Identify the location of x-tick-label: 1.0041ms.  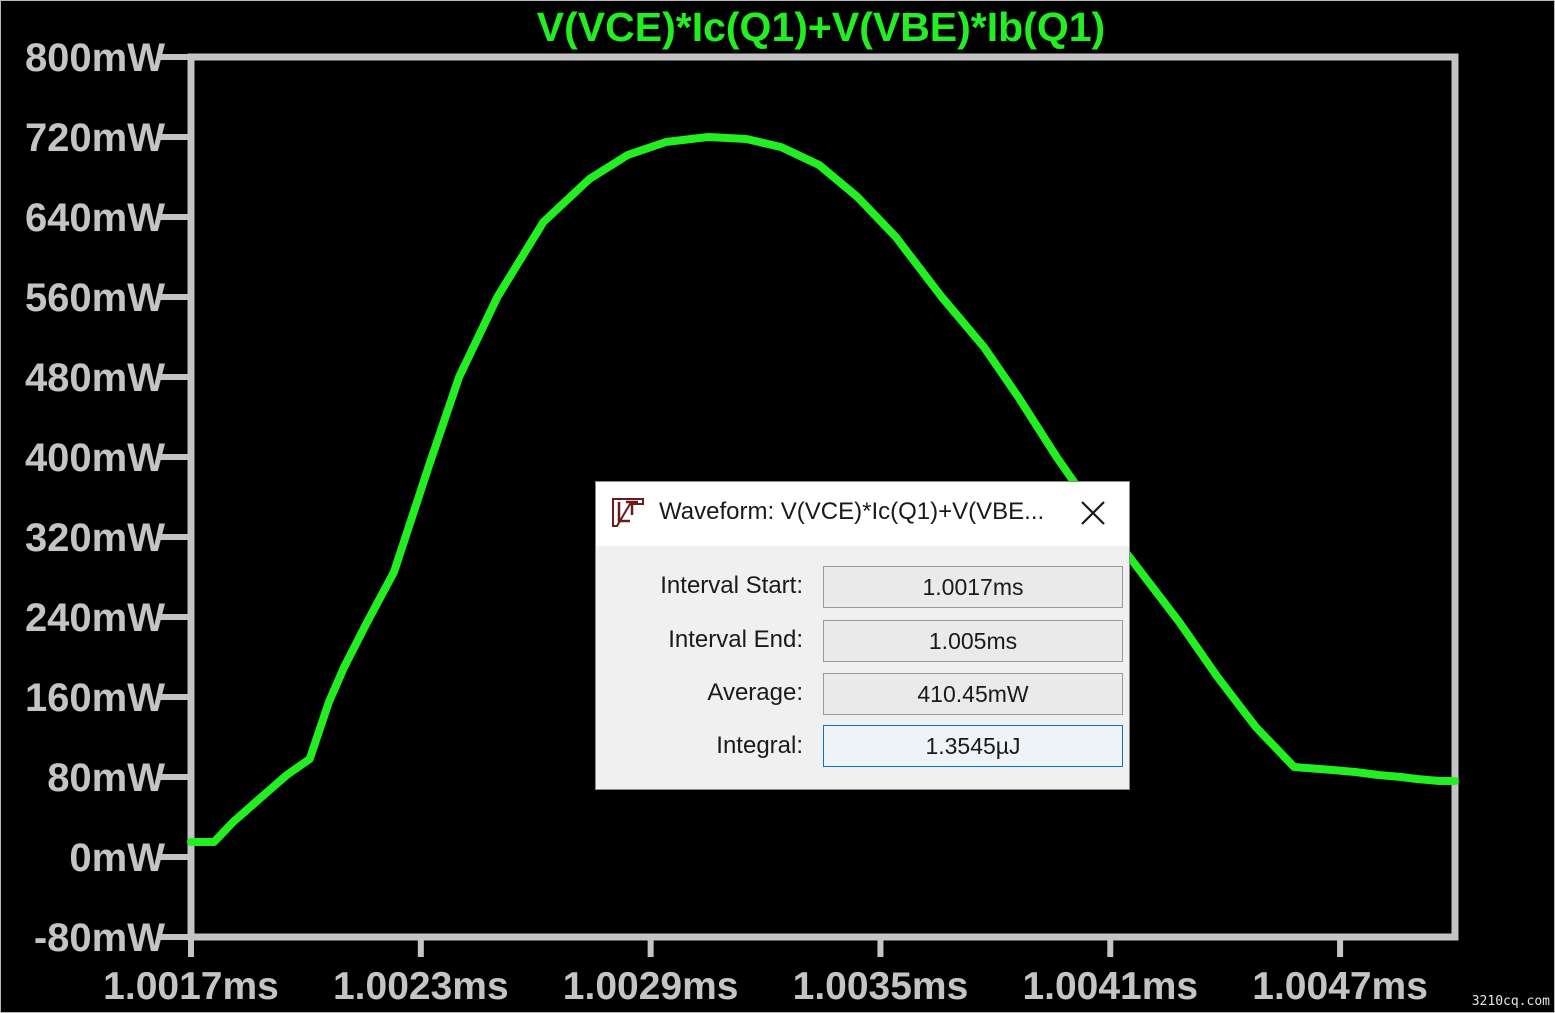
(1110, 986).